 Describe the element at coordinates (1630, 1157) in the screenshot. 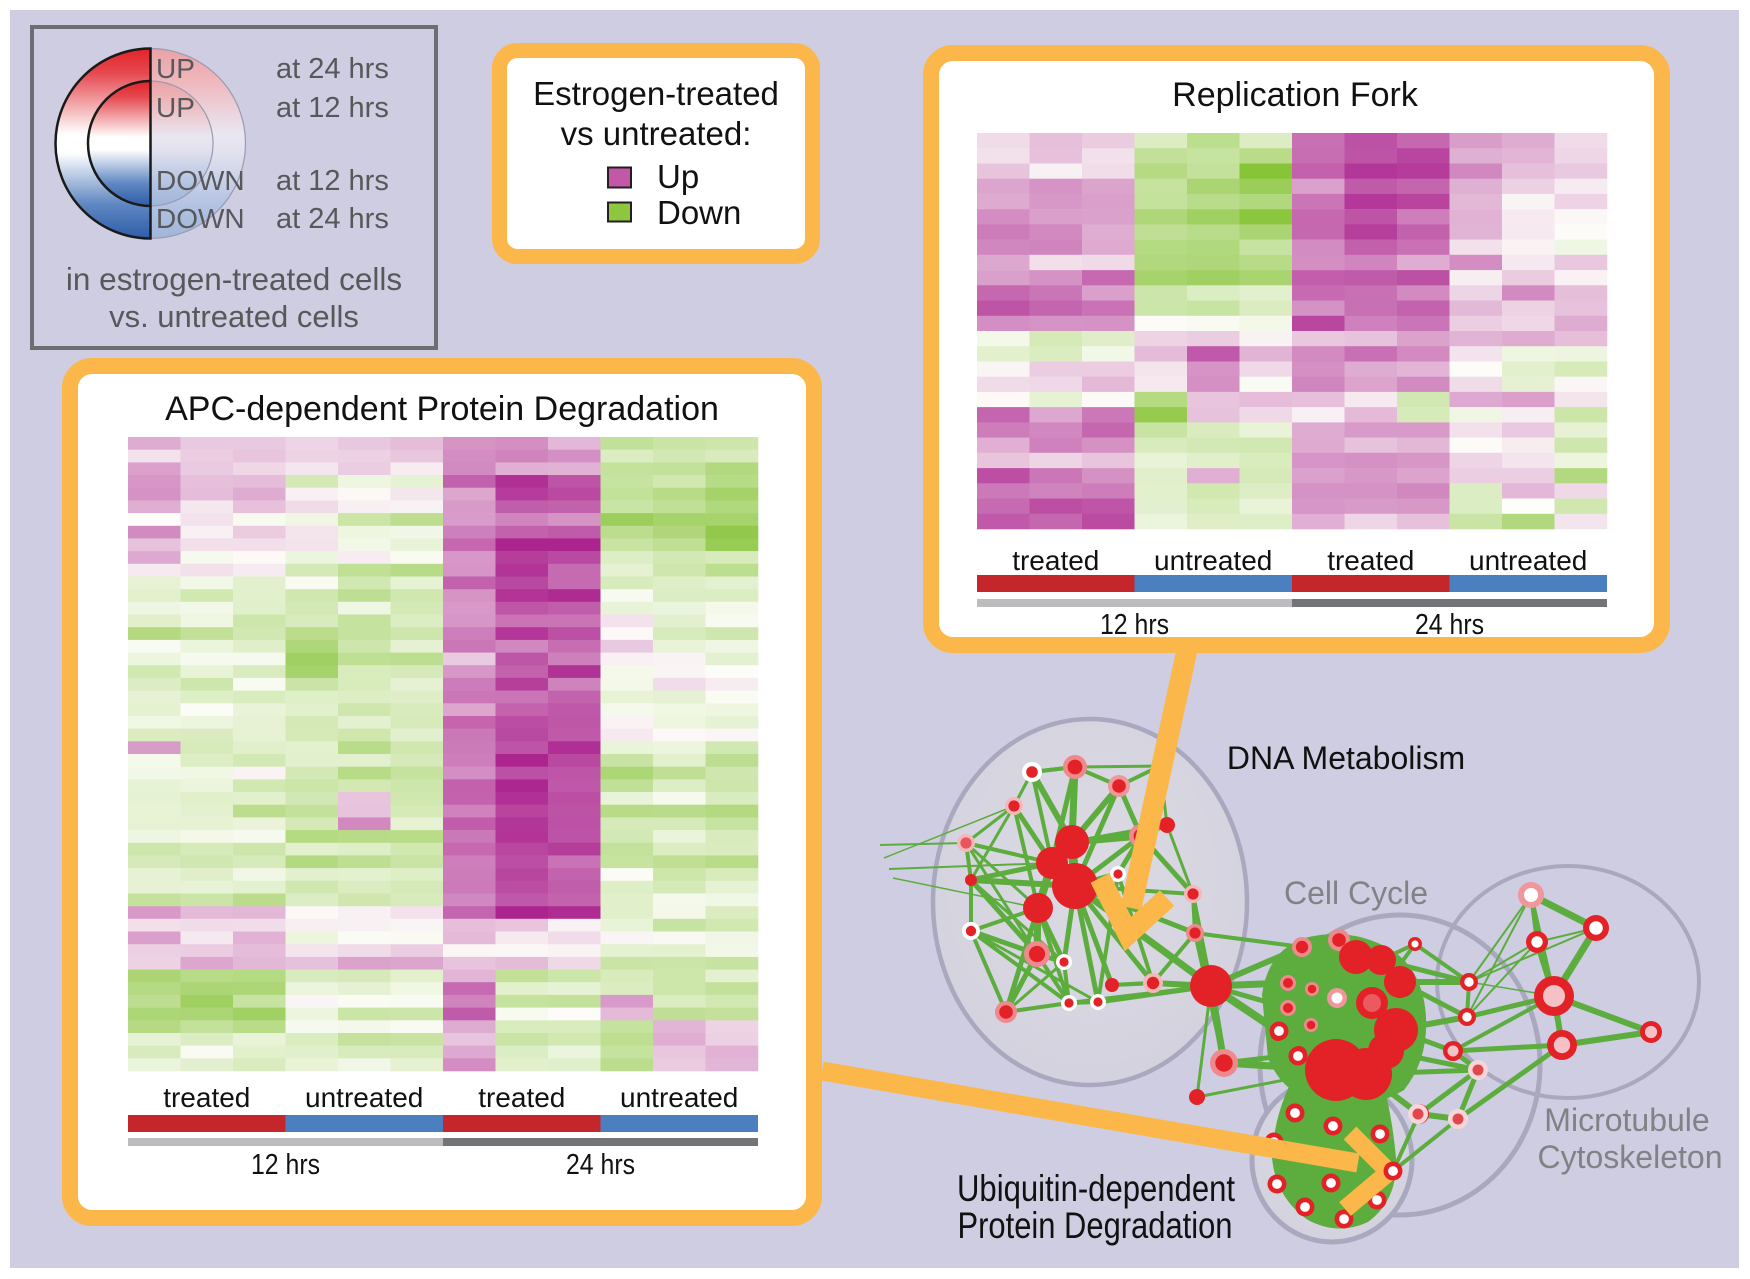

I see `svg-text: Cytoskeleton` at that location.